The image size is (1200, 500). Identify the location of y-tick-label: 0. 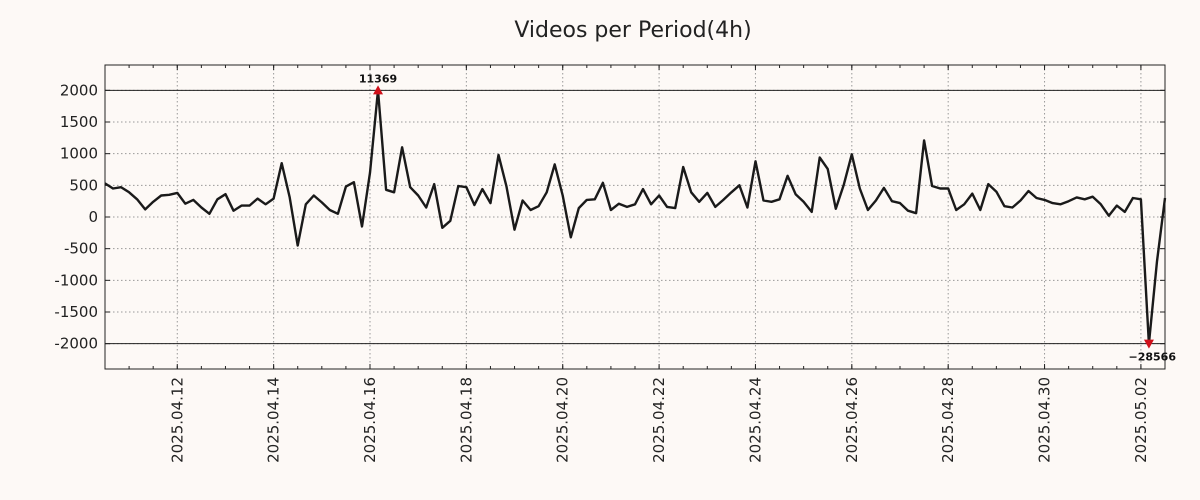
(93, 217).